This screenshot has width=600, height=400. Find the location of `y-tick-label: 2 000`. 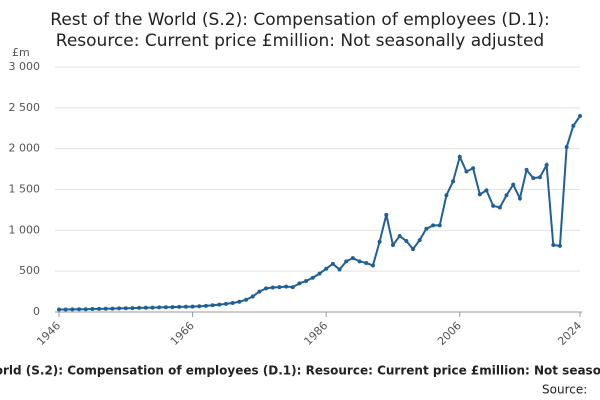

y-tick-label: 2 000 is located at coordinates (25, 148).